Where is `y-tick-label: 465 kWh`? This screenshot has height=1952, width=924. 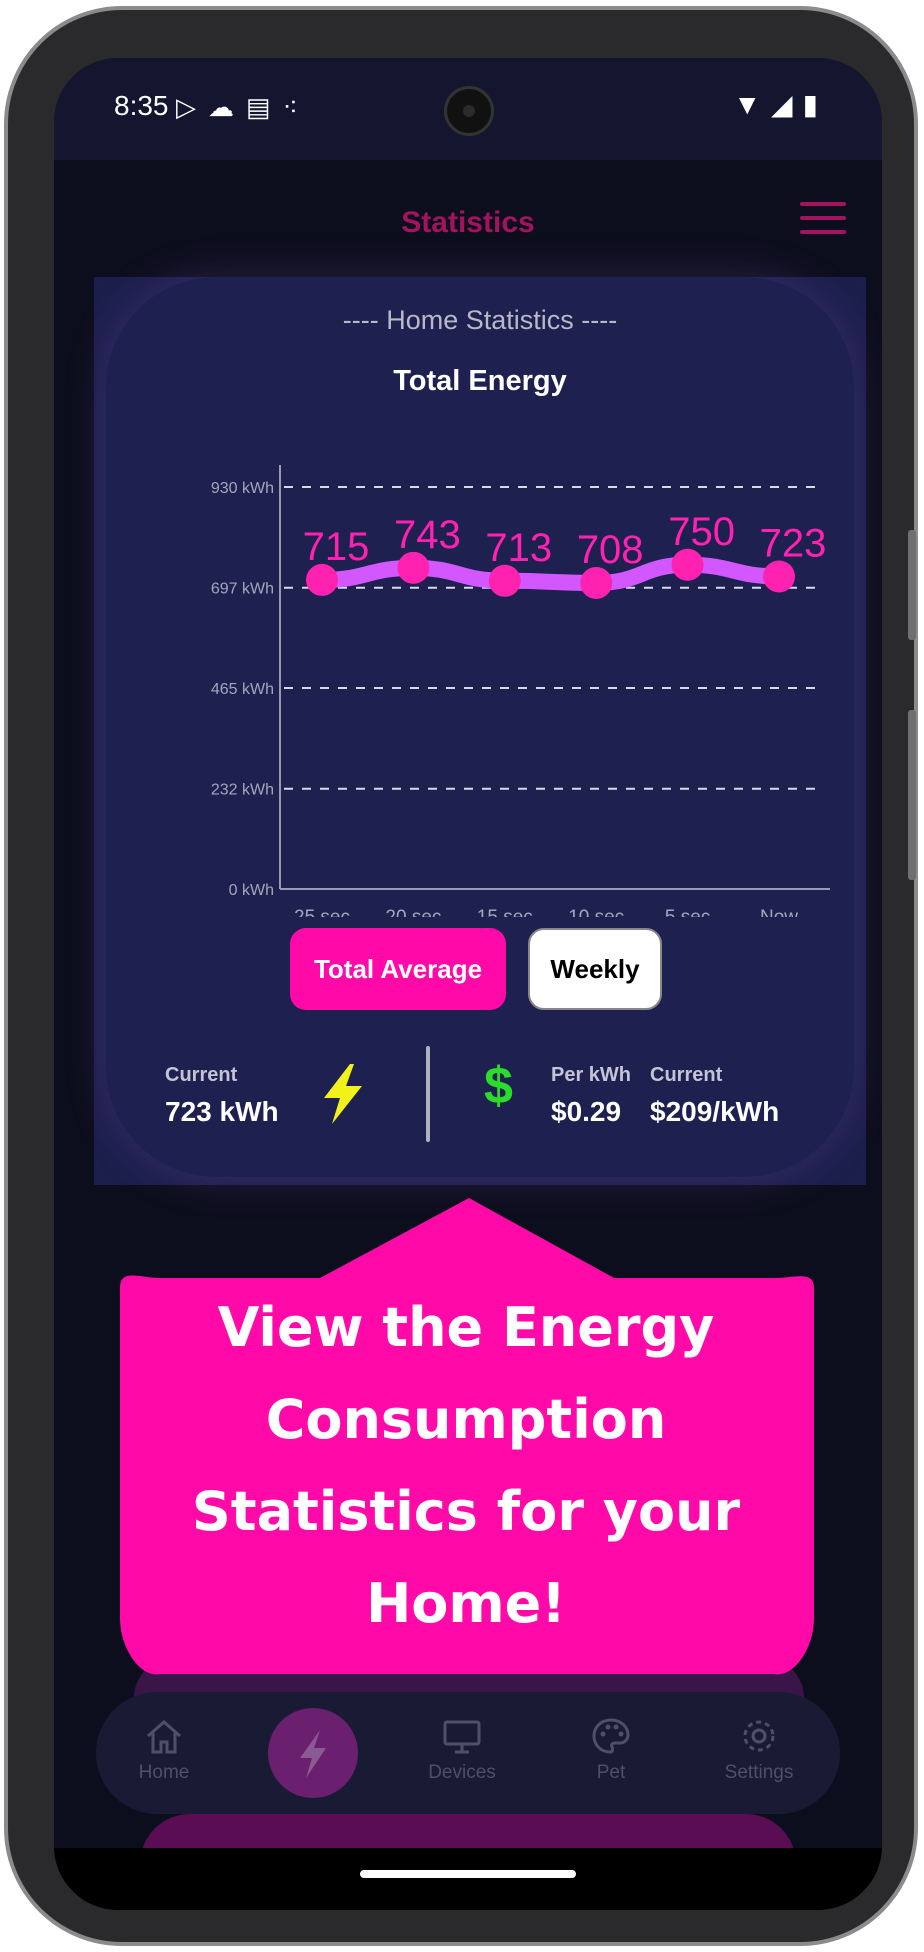 y-tick-label: 465 kWh is located at coordinates (242, 689).